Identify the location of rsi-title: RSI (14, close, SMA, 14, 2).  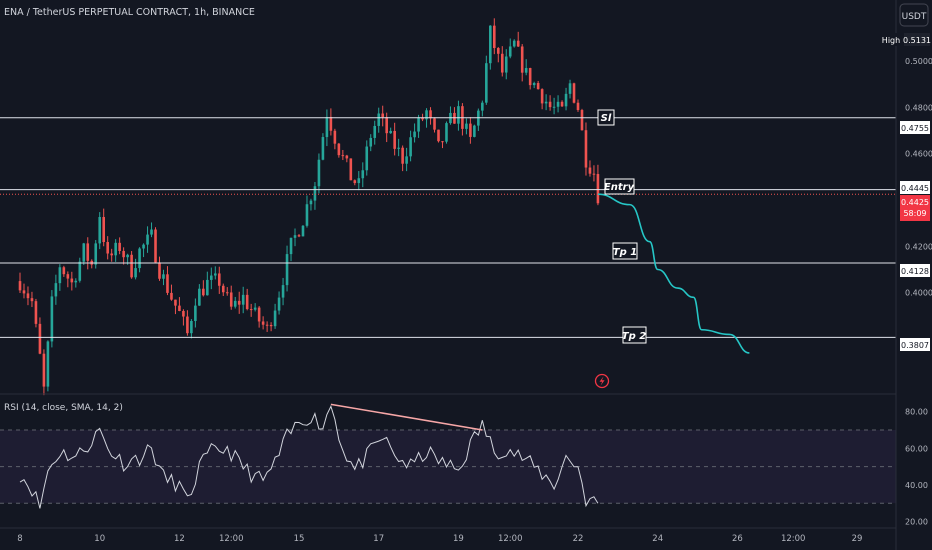
(63, 408).